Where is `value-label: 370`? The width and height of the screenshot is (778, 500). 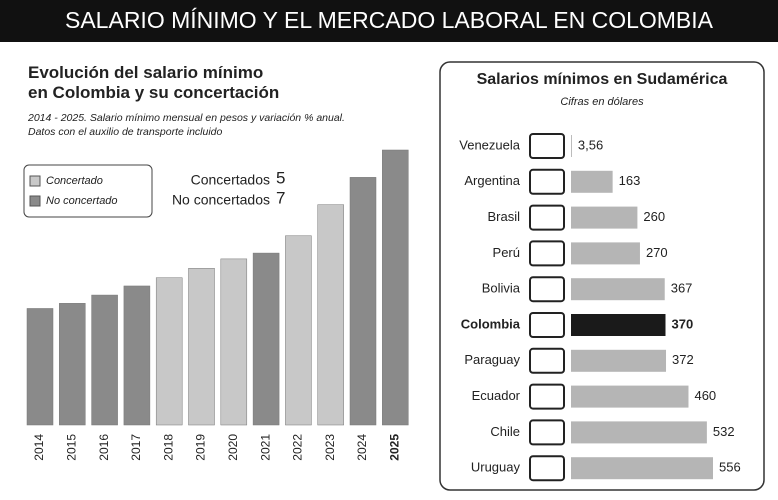 value-label: 370 is located at coordinates (682, 323).